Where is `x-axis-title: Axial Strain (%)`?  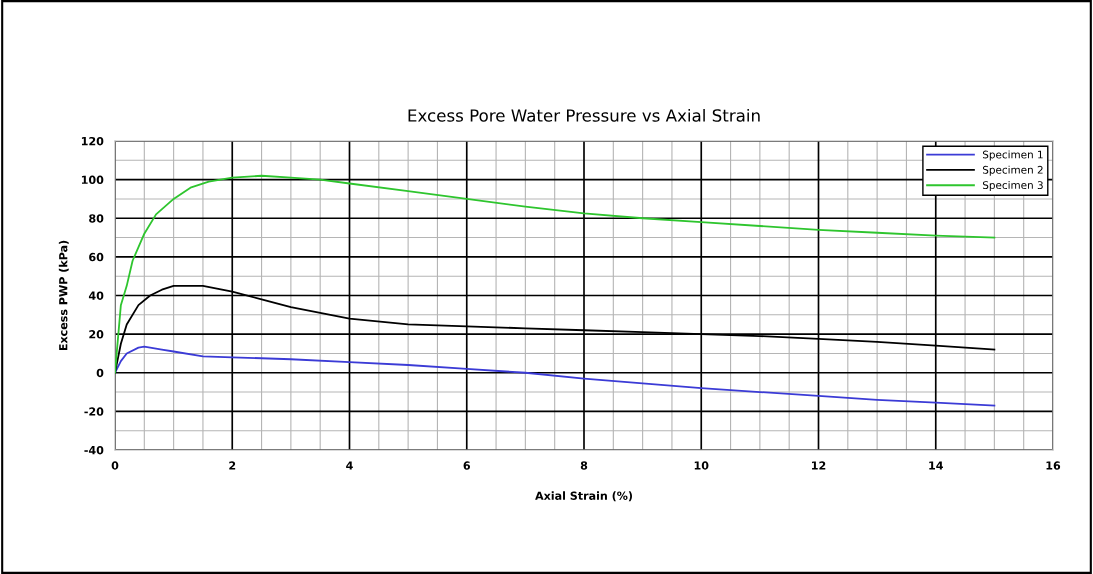 x-axis-title: Axial Strain (%) is located at coordinates (583, 496).